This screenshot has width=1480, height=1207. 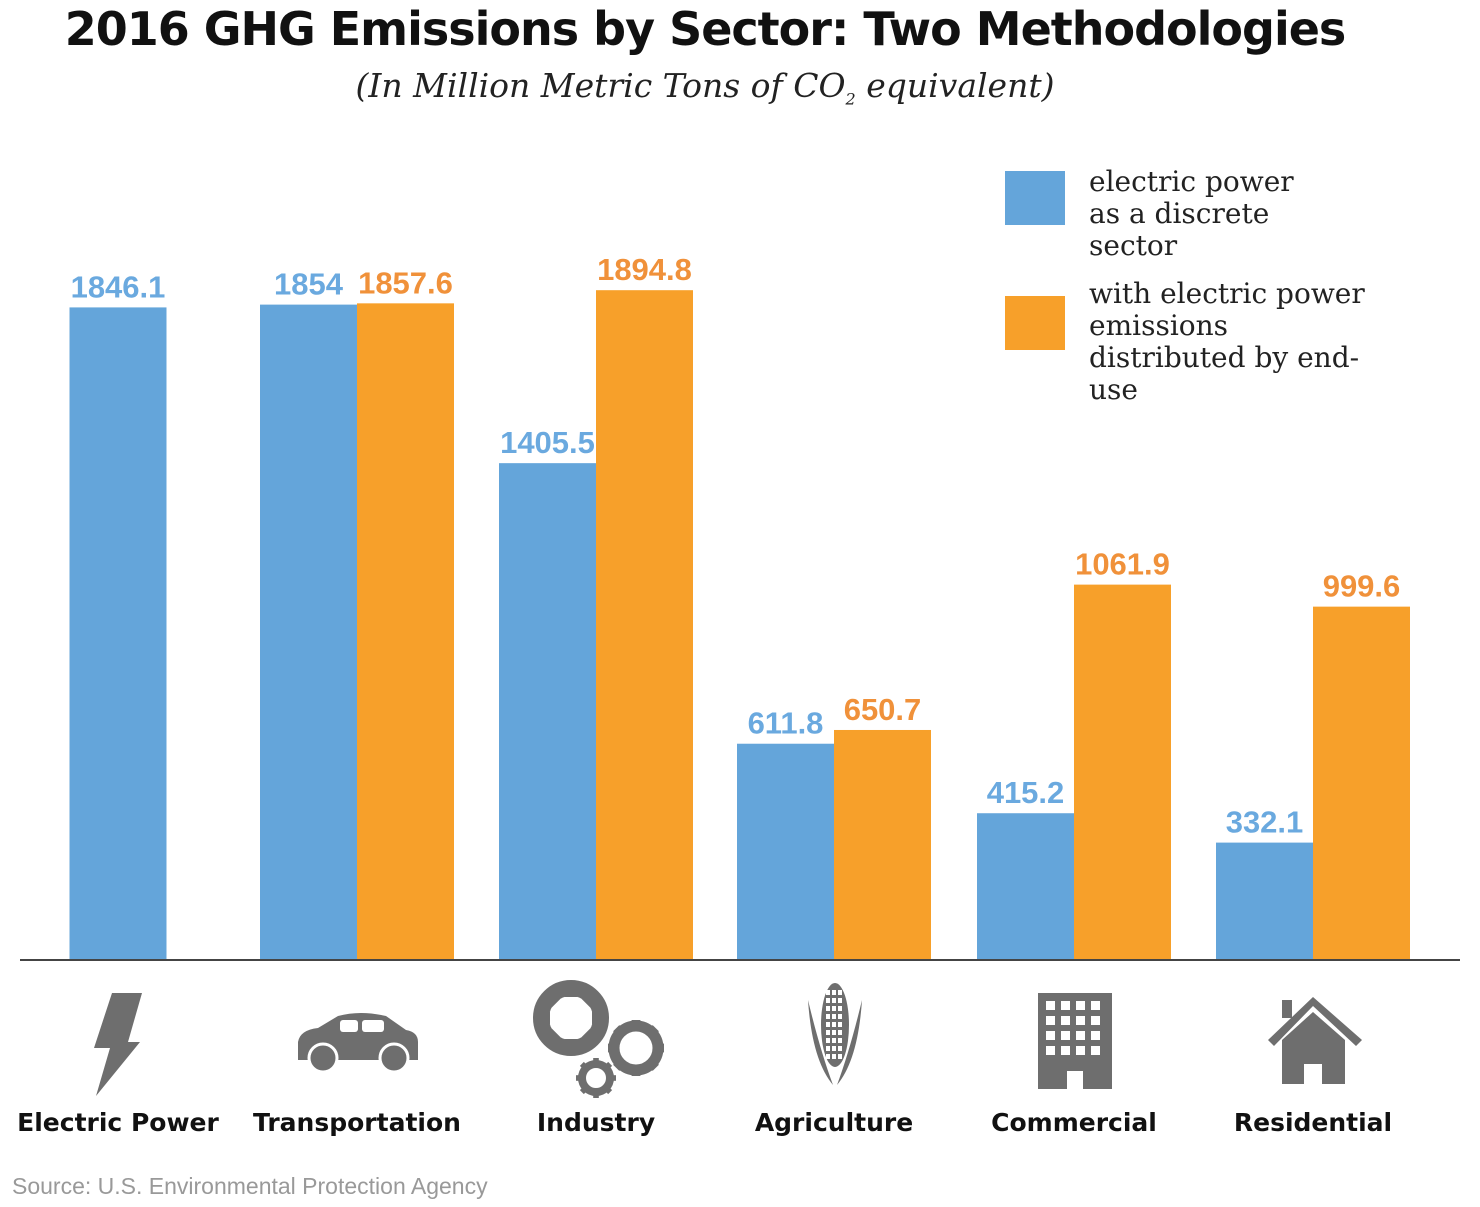 I want to click on subtitle-text: (In Million Metric Tons of CO, so click(x=600, y=85).